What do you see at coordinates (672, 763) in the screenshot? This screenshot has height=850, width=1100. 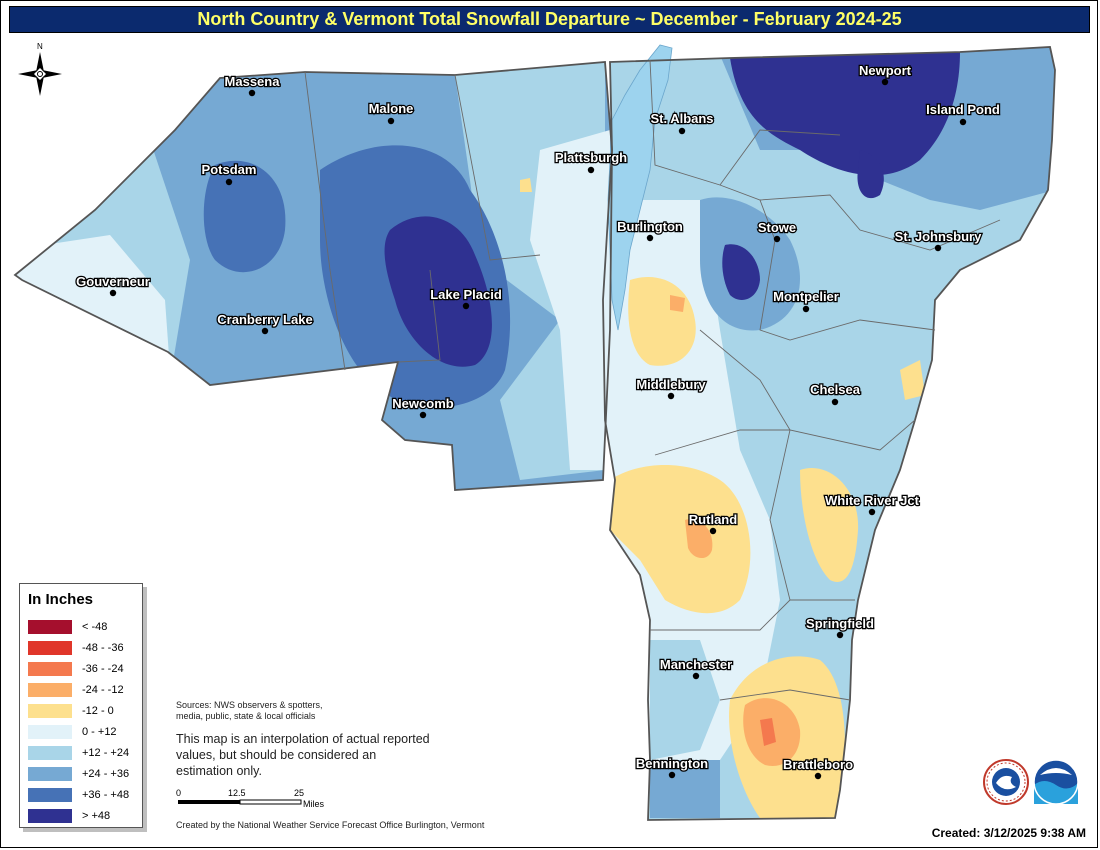 I see `city-label-bennington: Bennington` at bounding box center [672, 763].